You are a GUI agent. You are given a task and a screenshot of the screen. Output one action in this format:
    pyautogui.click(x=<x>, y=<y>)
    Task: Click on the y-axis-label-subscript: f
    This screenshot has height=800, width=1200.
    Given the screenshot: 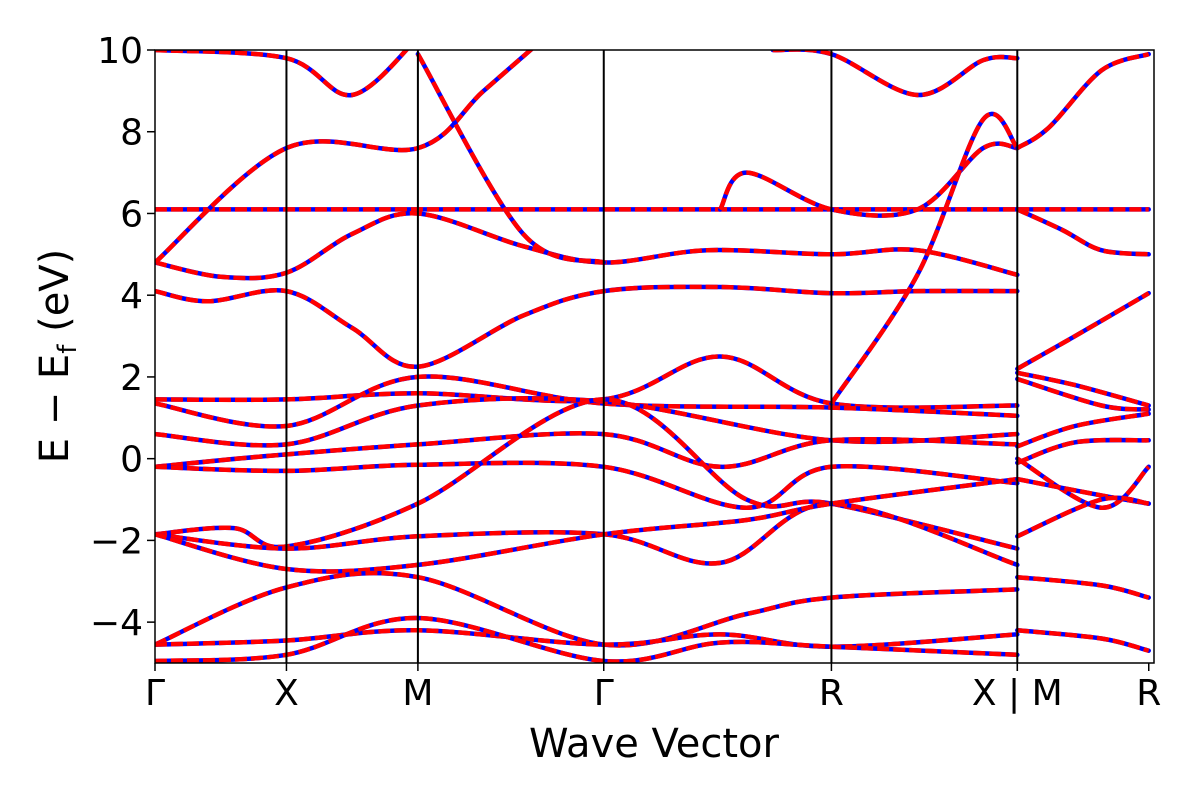 What is the action you would take?
    pyautogui.click(x=68, y=349)
    